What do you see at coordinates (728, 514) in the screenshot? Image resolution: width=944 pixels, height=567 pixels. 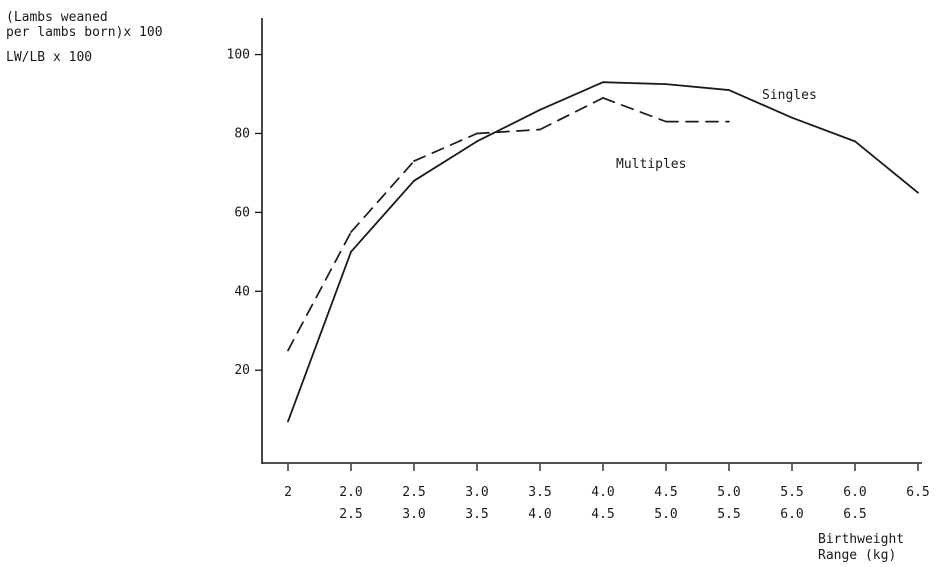 I see `x-tick-label-bottom: 5.5` at bounding box center [728, 514].